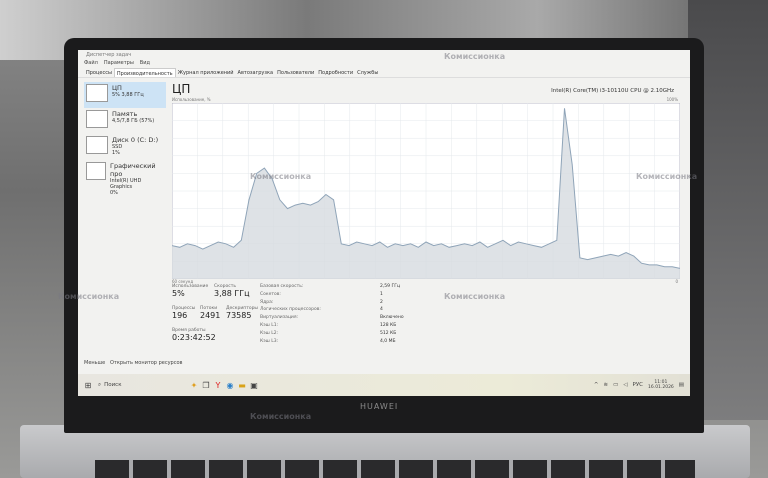  What do you see at coordinates (321, 294) in the screenshot?
I see `detail-row: Сокетов: 1` at bounding box center [321, 294].